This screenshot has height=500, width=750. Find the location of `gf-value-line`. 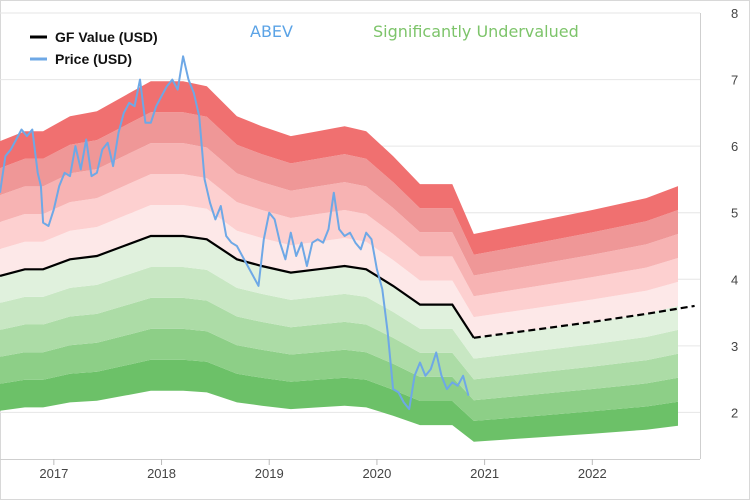

gf-value-line is located at coordinates (237, 286).